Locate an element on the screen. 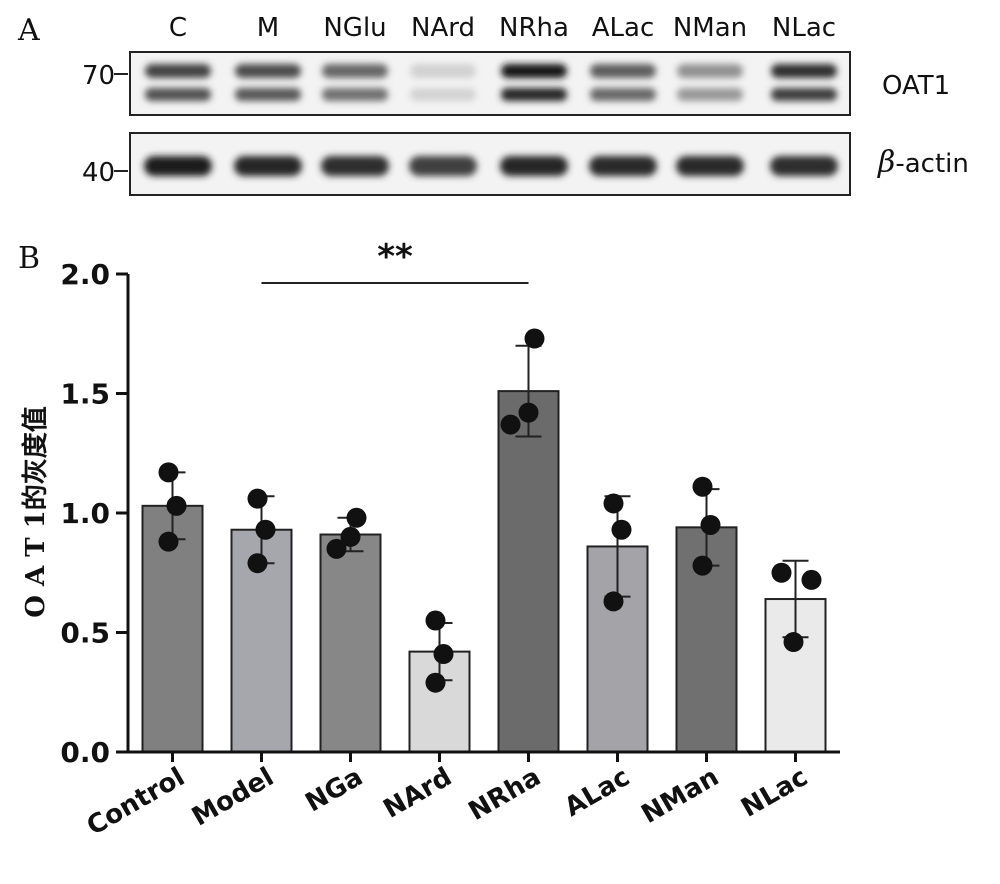 Image resolution: width=1000 pixels, height=884 pixels. actin-protein-label: β-actin is located at coordinates (923, 162).